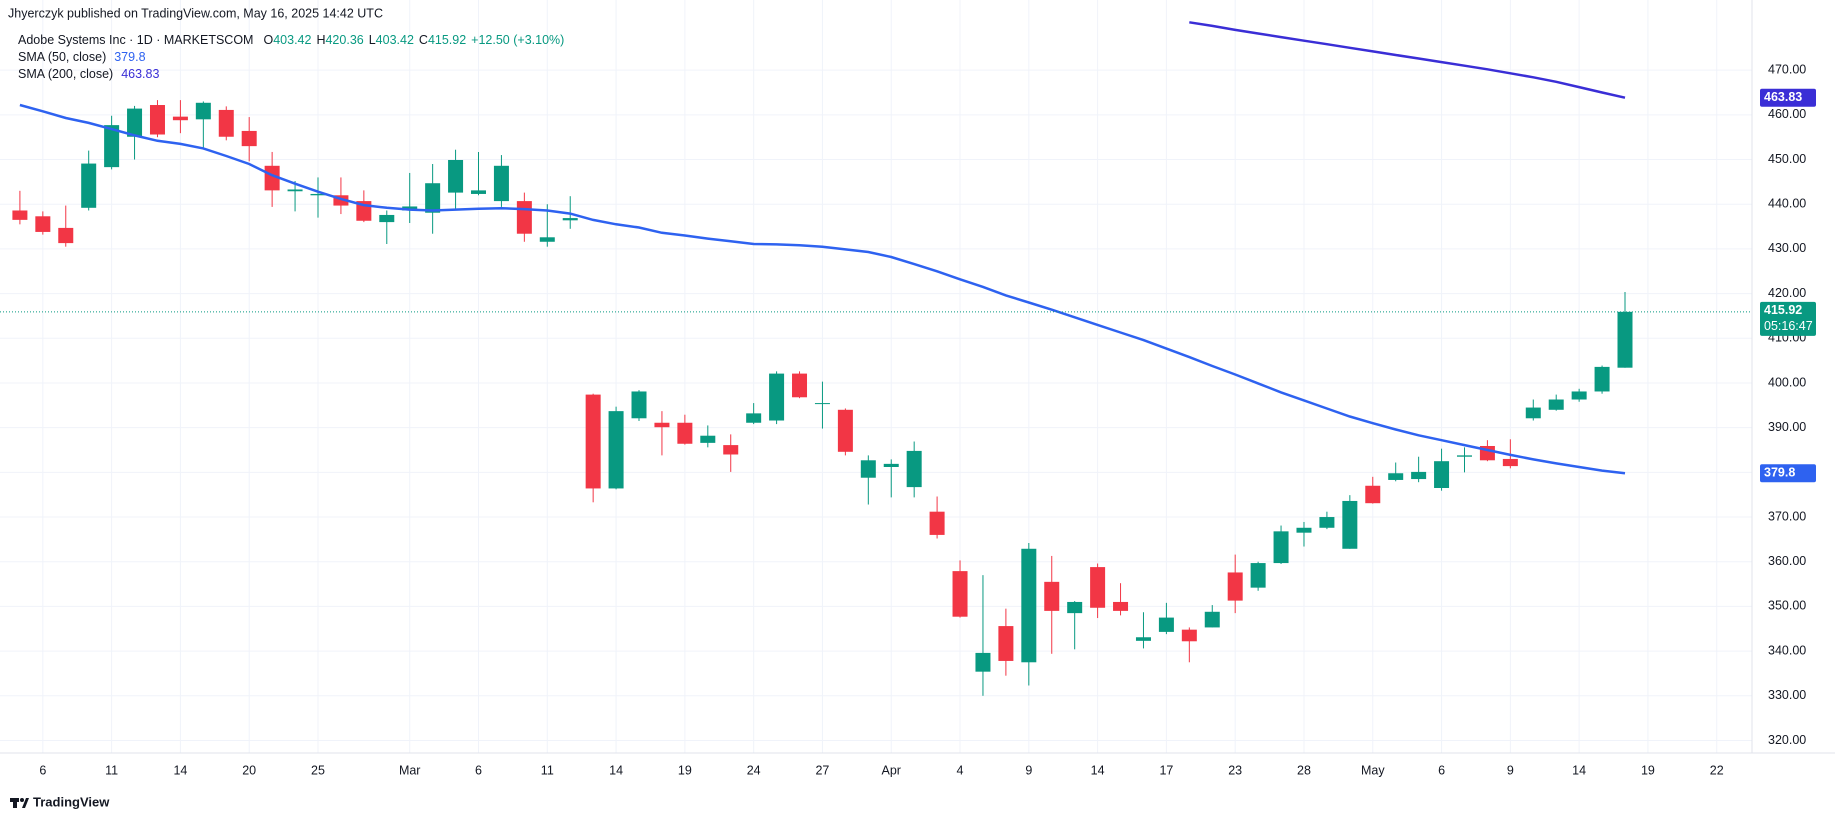  What do you see at coordinates (372, 40) in the screenshot?
I see `ohlc-label: L` at bounding box center [372, 40].